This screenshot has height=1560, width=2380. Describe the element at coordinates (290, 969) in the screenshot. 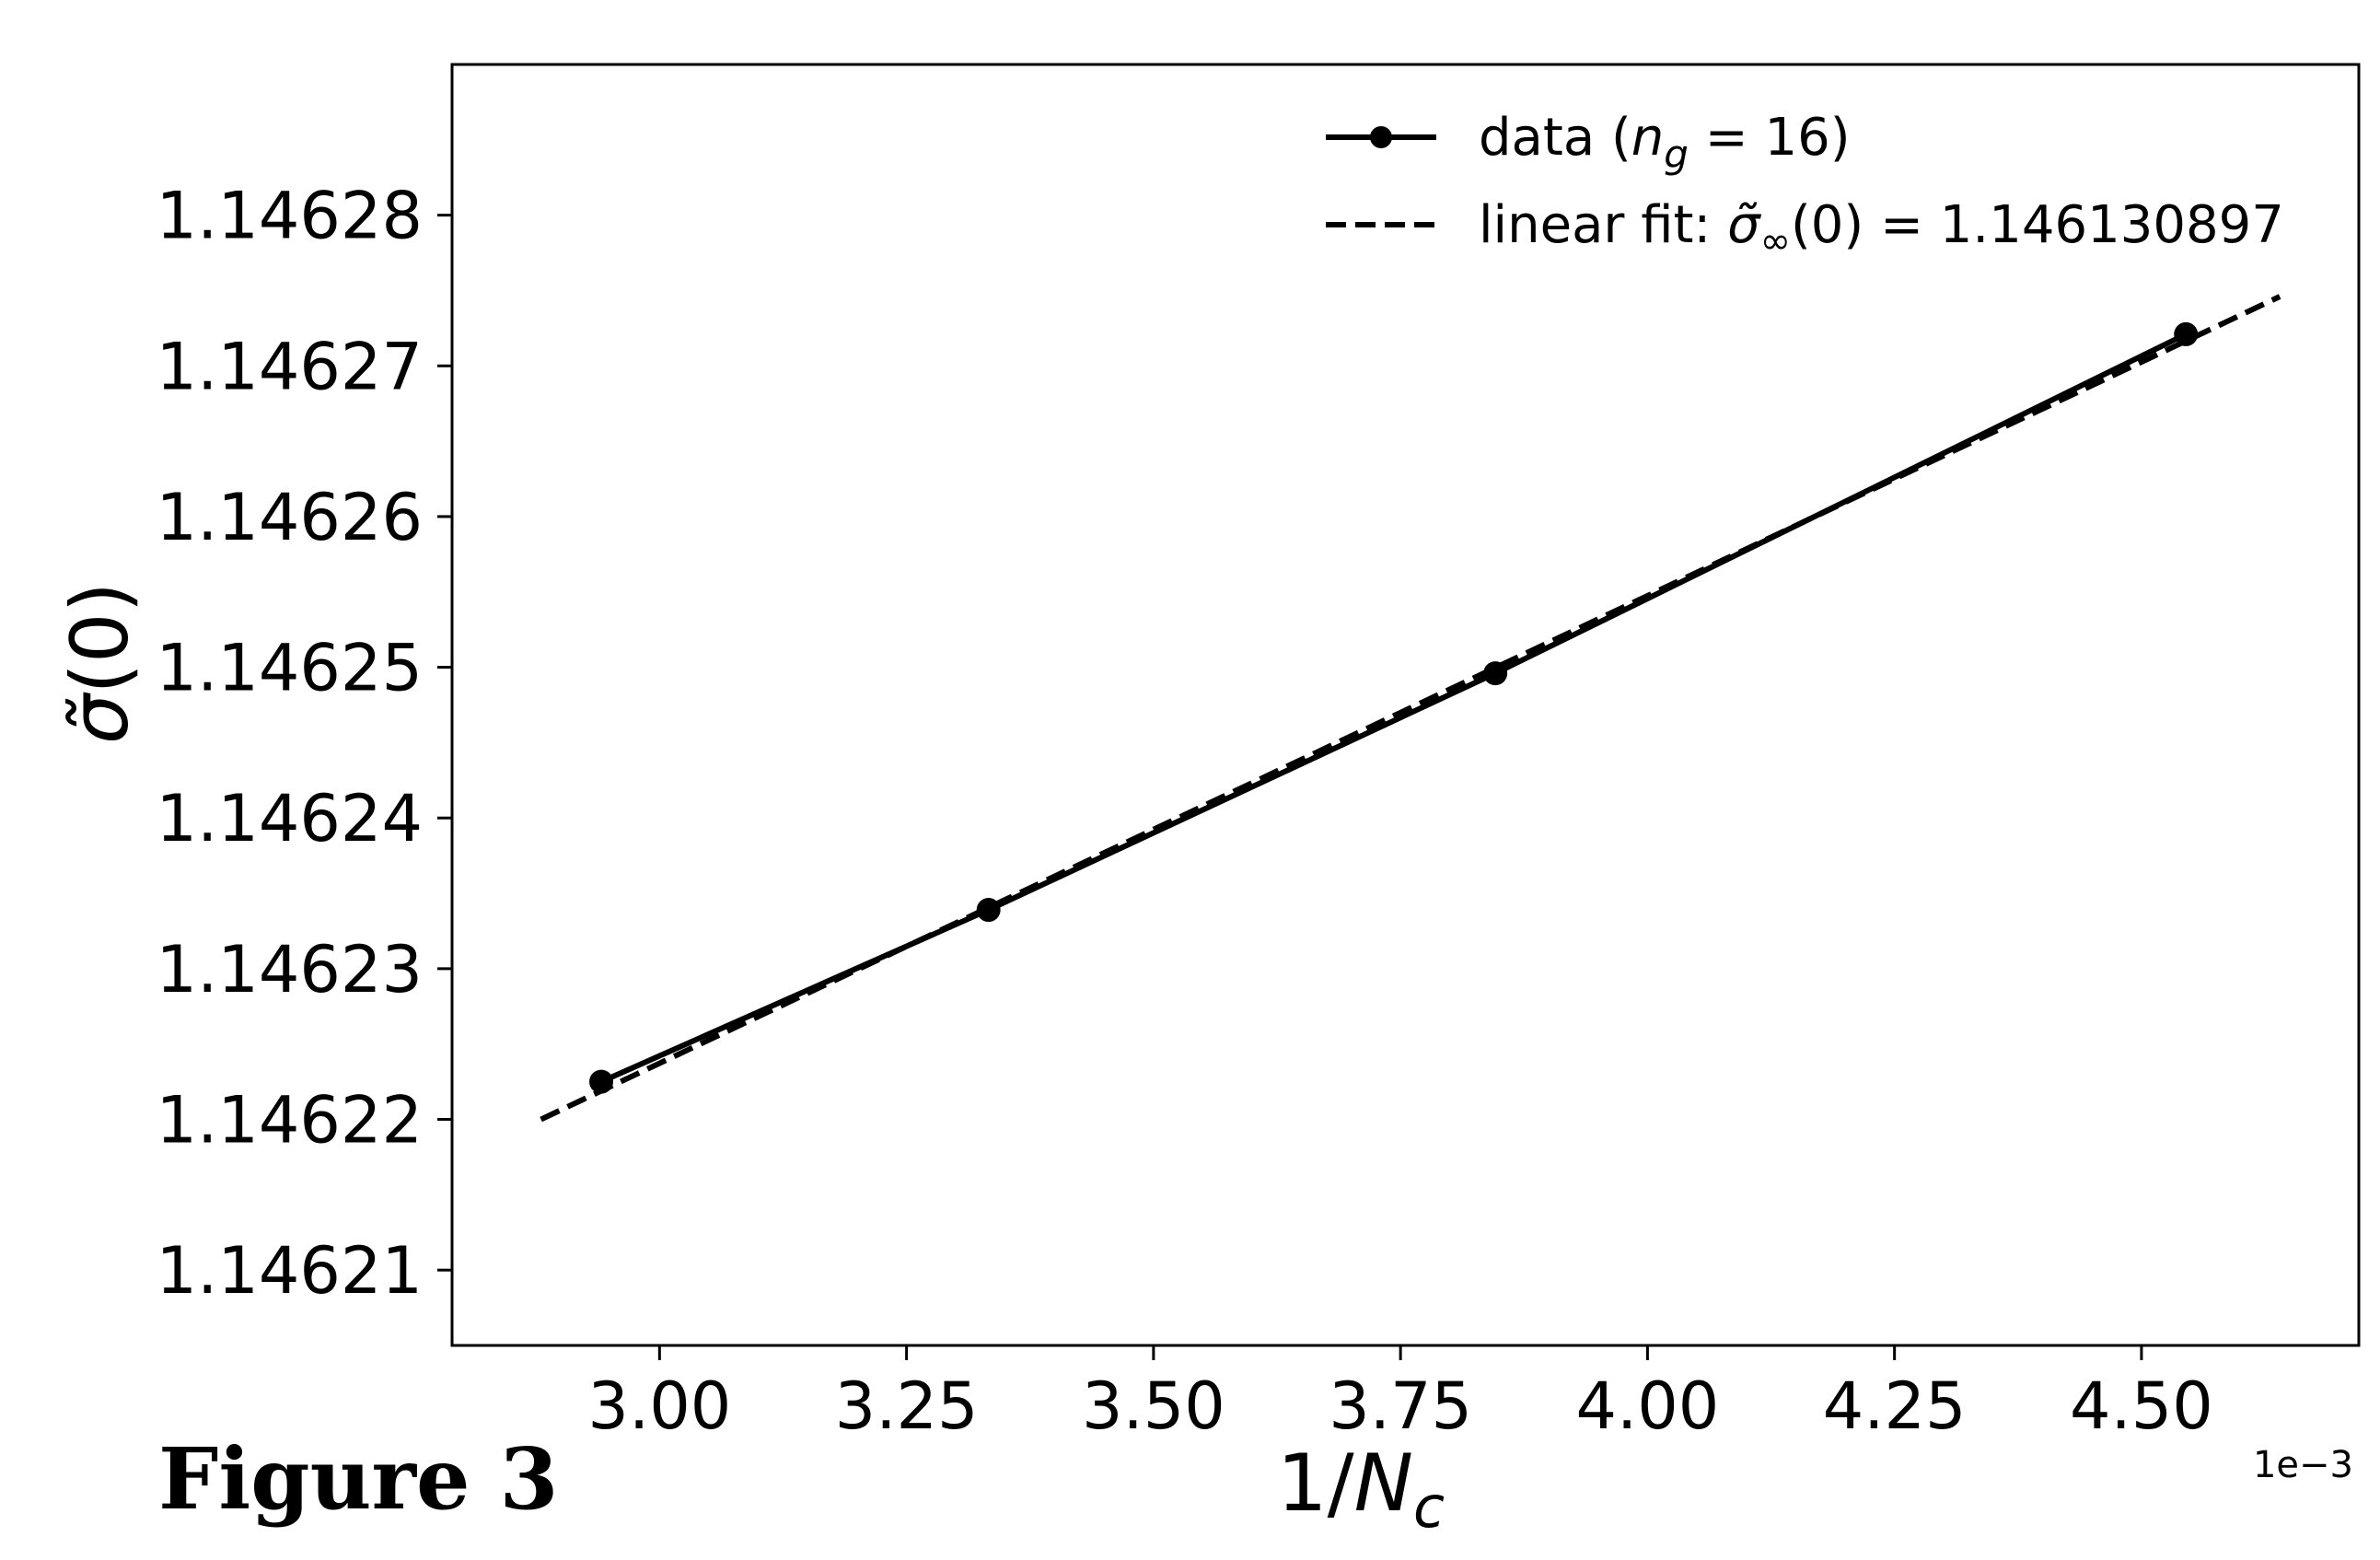

I see `y-tick-label: 1.14623` at that location.